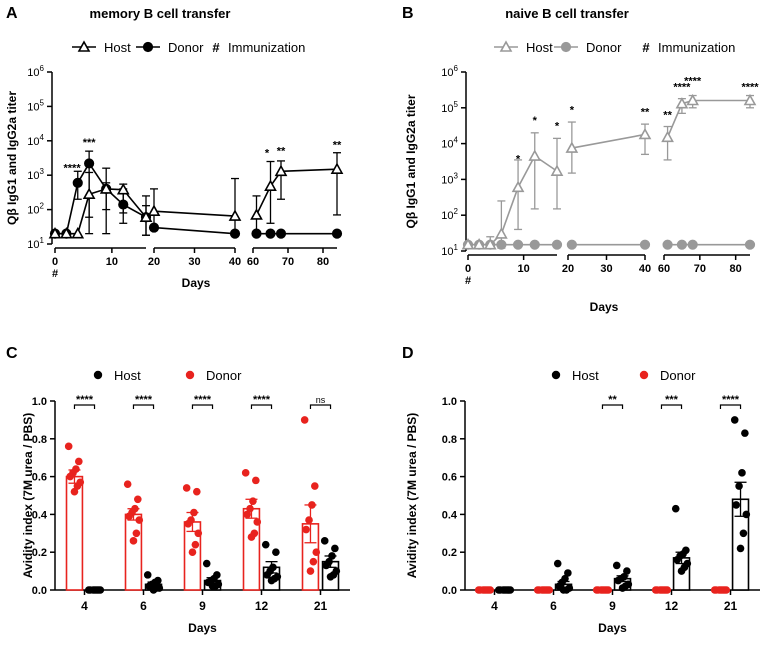  I want to click on legend-label: Donor, so click(604, 47).